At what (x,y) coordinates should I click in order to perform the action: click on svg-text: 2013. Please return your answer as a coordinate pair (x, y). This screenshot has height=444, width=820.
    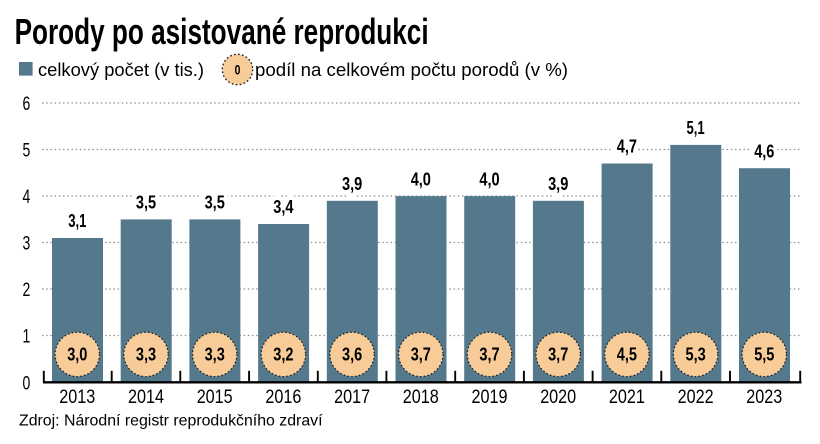
    Looking at the image, I should click on (77, 397).